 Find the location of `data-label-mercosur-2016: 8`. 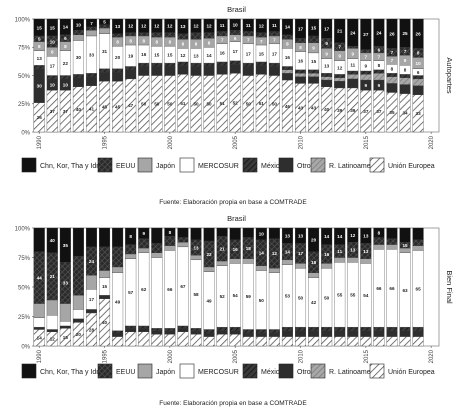

data-label-mercosur-2016: 8 is located at coordinates (379, 65).